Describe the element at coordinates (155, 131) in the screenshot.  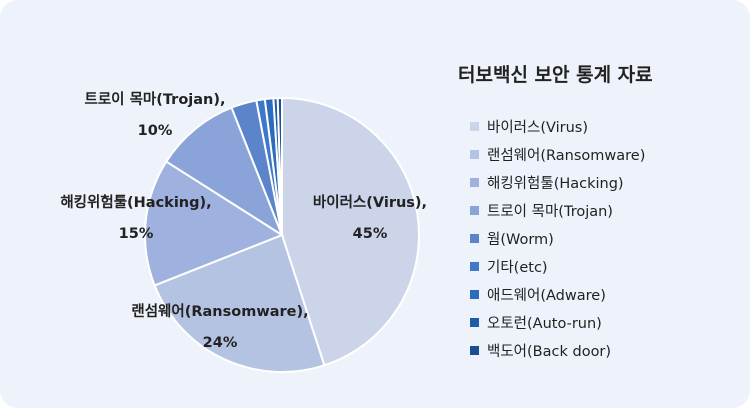
I see `data-label-trojan-value: 10%` at that location.